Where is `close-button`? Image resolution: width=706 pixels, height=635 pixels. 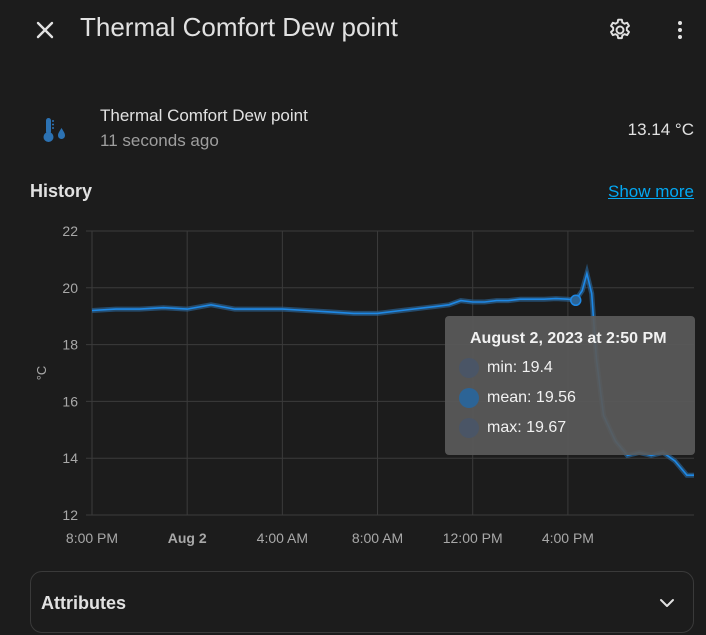 close-button is located at coordinates (45, 30).